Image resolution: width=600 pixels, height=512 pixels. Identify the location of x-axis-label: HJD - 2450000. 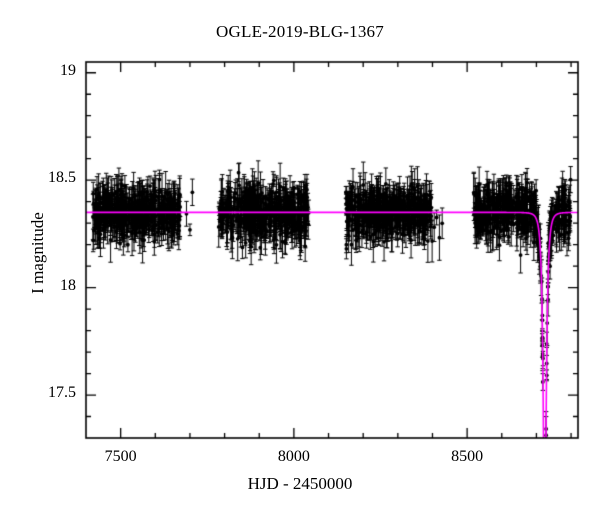
(300, 483).